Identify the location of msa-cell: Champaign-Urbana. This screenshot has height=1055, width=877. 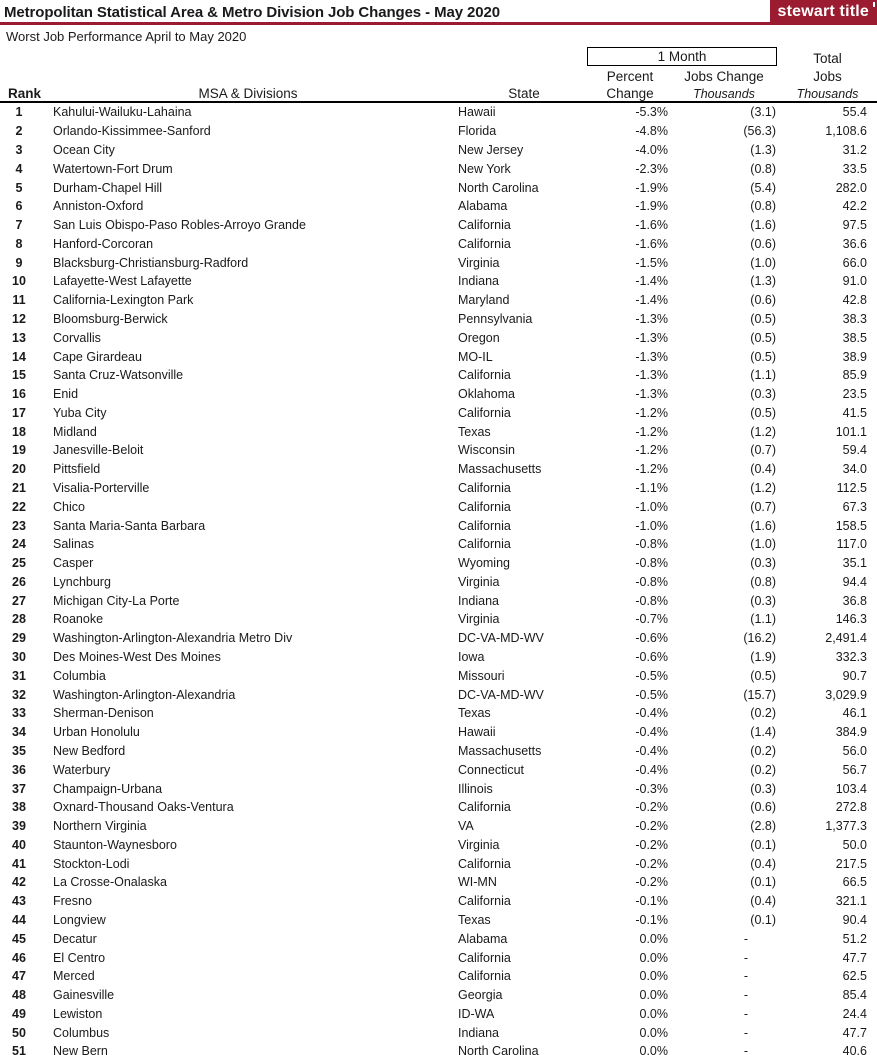
(108, 788).